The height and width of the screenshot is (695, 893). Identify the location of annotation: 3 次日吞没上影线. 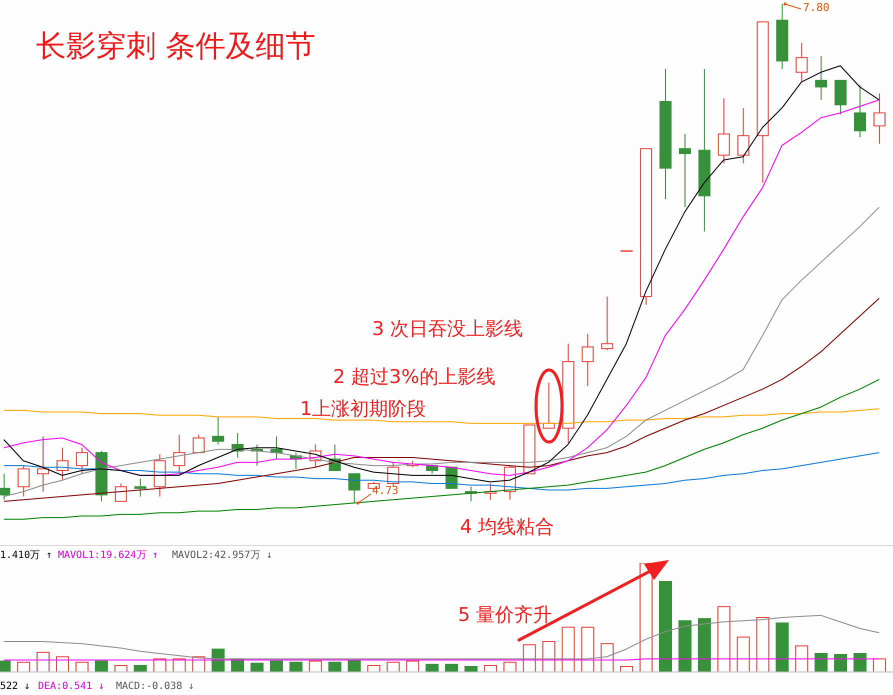
(448, 329).